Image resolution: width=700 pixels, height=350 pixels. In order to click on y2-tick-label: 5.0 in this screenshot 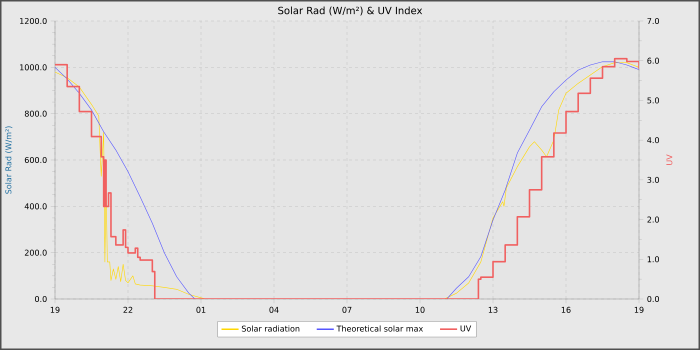, I will do `click(653, 100)`.